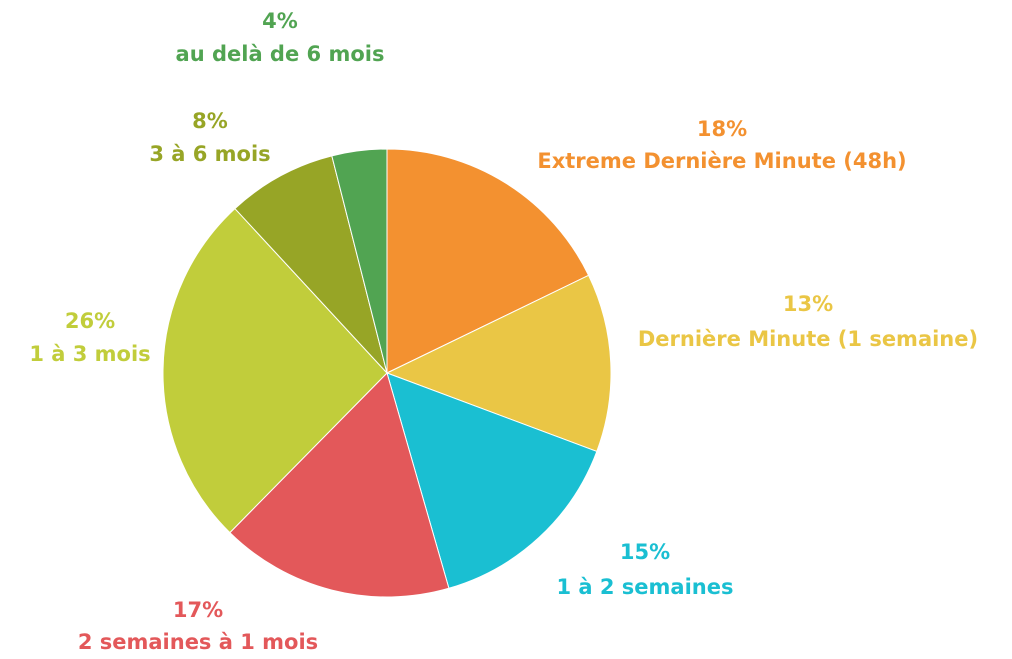 This screenshot has width=1012, height=659. I want to click on category-label: 2 semaines à 1 mois, so click(198, 642).